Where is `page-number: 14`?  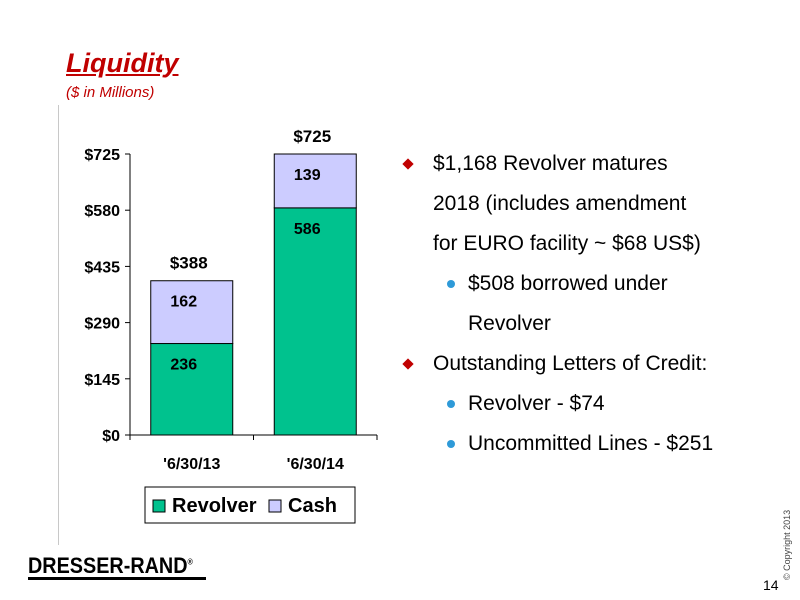
page-number: 14 is located at coordinates (771, 585).